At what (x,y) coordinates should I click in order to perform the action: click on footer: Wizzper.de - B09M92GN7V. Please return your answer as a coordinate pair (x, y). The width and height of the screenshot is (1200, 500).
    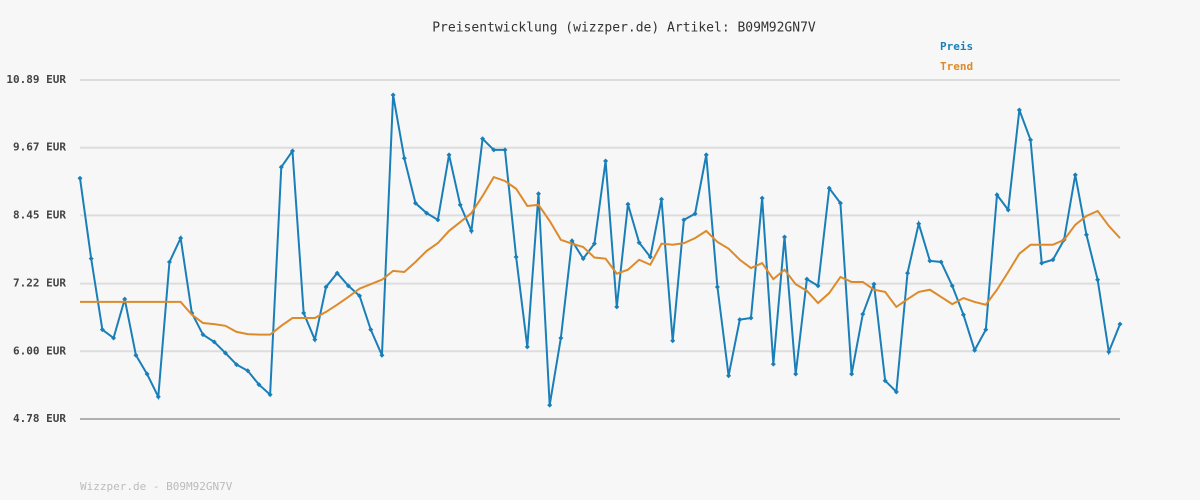
    Looking at the image, I should click on (156, 486).